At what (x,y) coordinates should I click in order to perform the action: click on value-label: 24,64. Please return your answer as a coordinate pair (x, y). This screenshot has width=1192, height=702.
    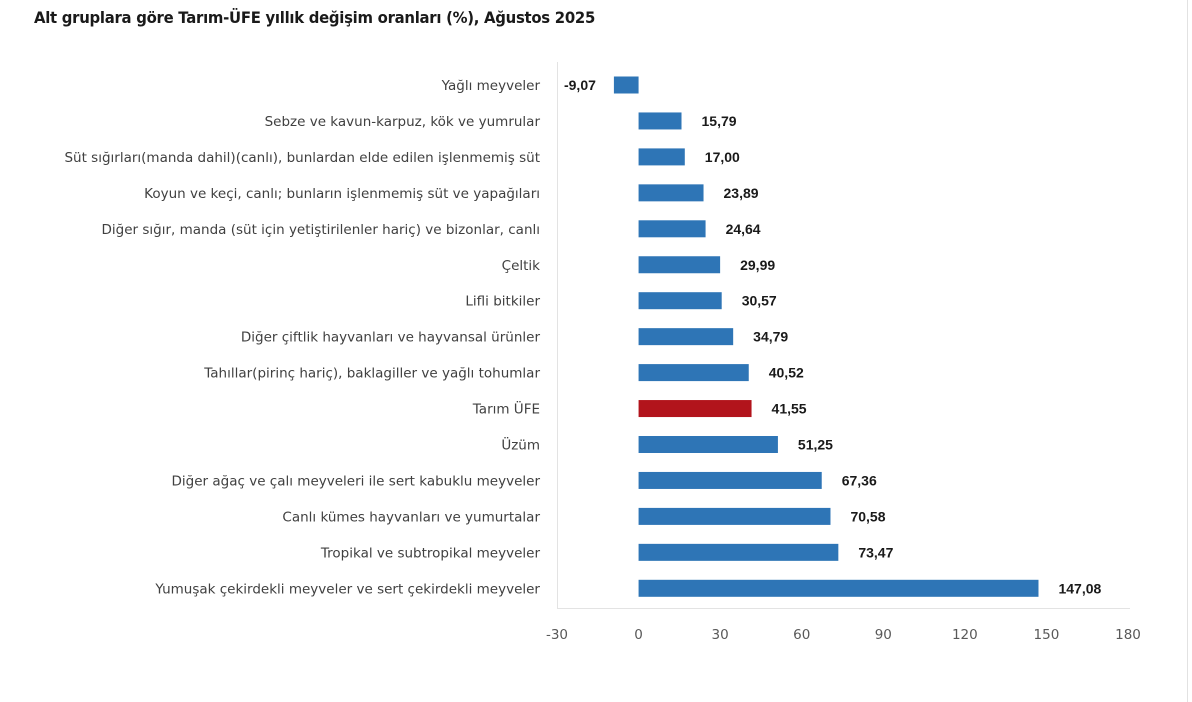
    Looking at the image, I should click on (743, 229).